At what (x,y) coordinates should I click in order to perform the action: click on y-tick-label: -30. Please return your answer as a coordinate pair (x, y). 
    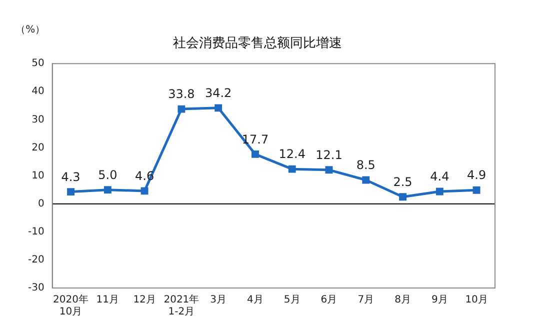
    Looking at the image, I should click on (36, 288).